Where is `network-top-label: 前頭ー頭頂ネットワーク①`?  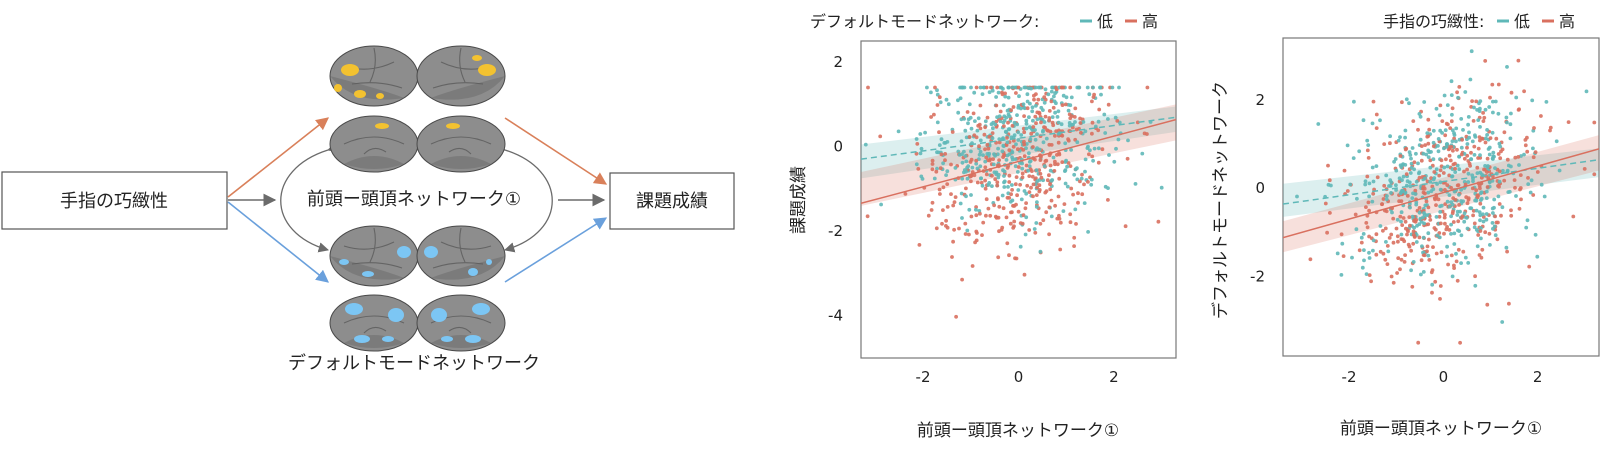 network-top-label: 前頭ー頭頂ネットワーク① is located at coordinates (414, 199).